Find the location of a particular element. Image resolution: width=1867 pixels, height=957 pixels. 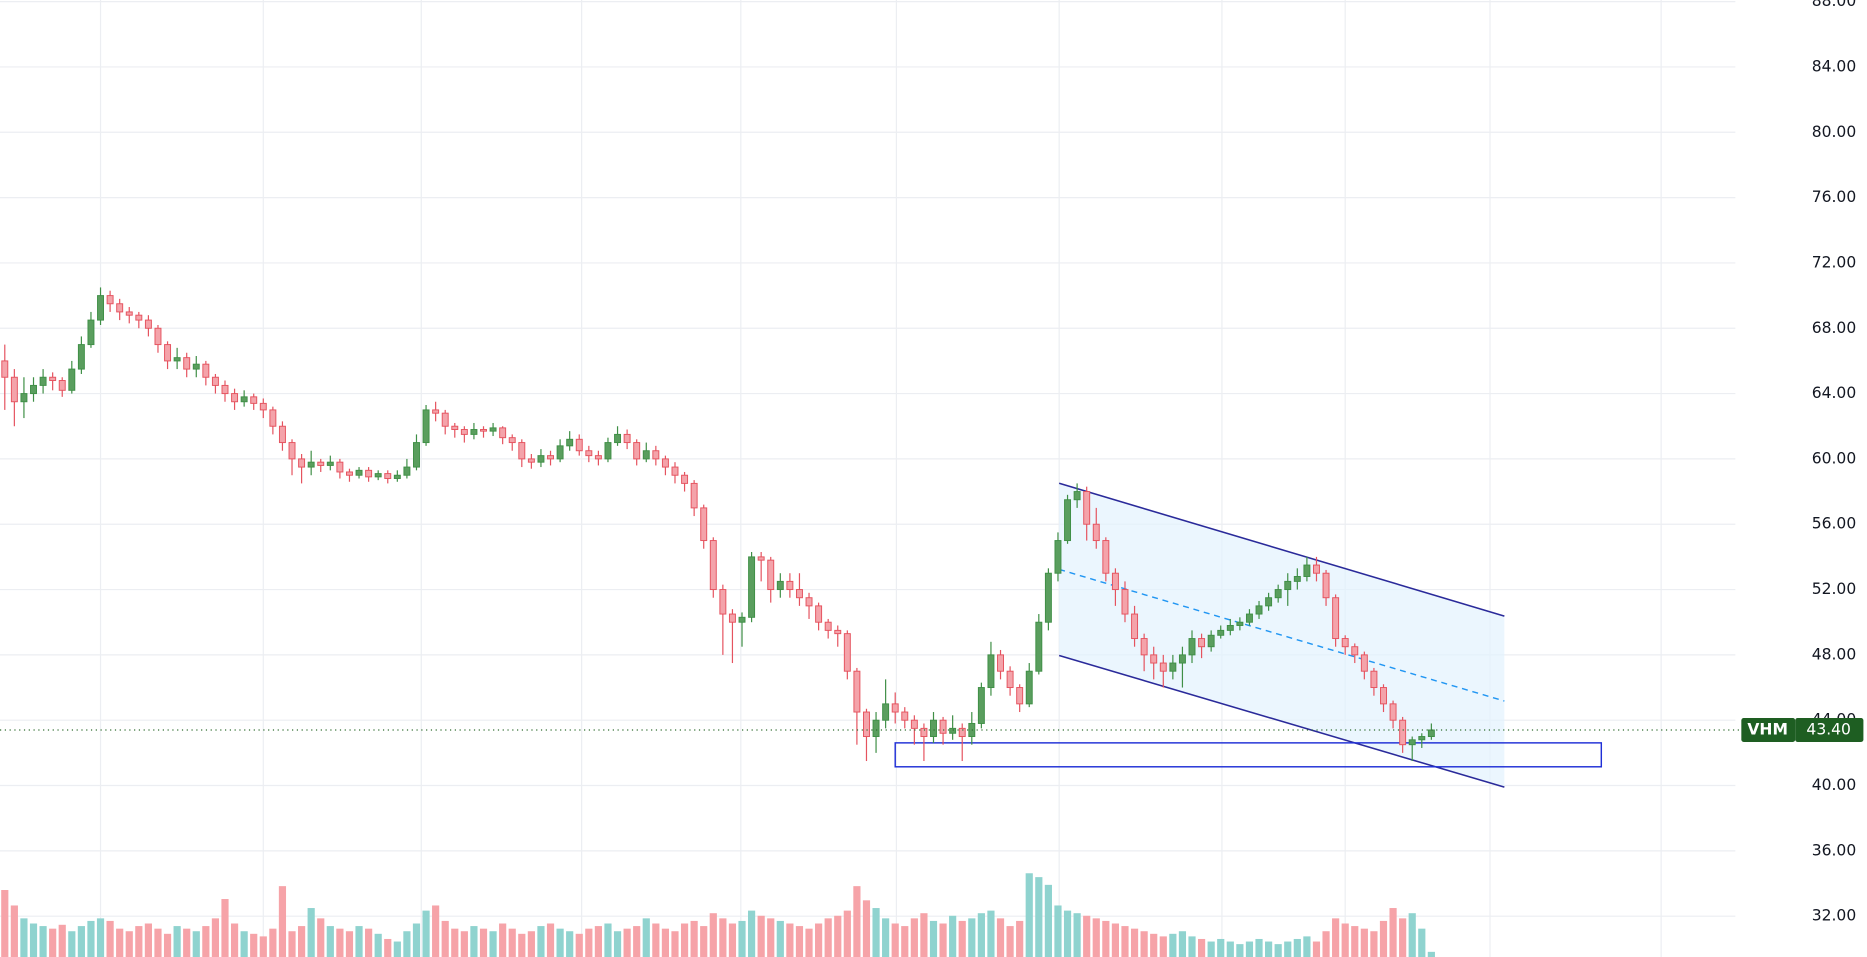

channel-mid is located at coordinates (1281, 635).